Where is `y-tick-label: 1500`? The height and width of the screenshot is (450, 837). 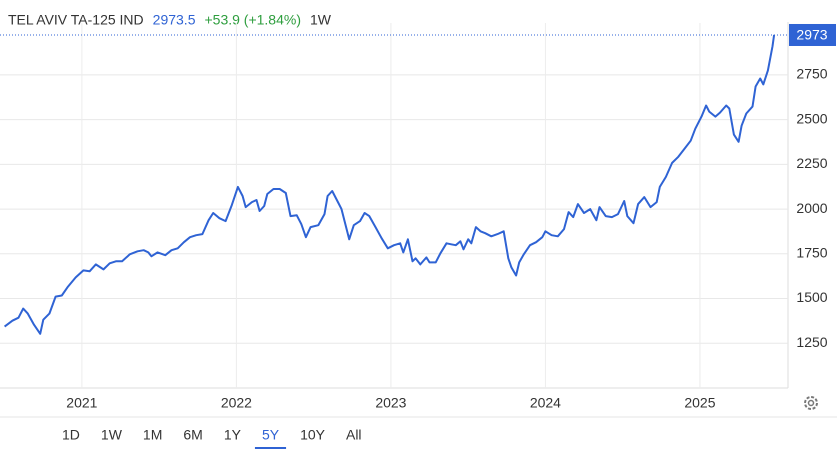 y-tick-label: 1500 is located at coordinates (811, 297).